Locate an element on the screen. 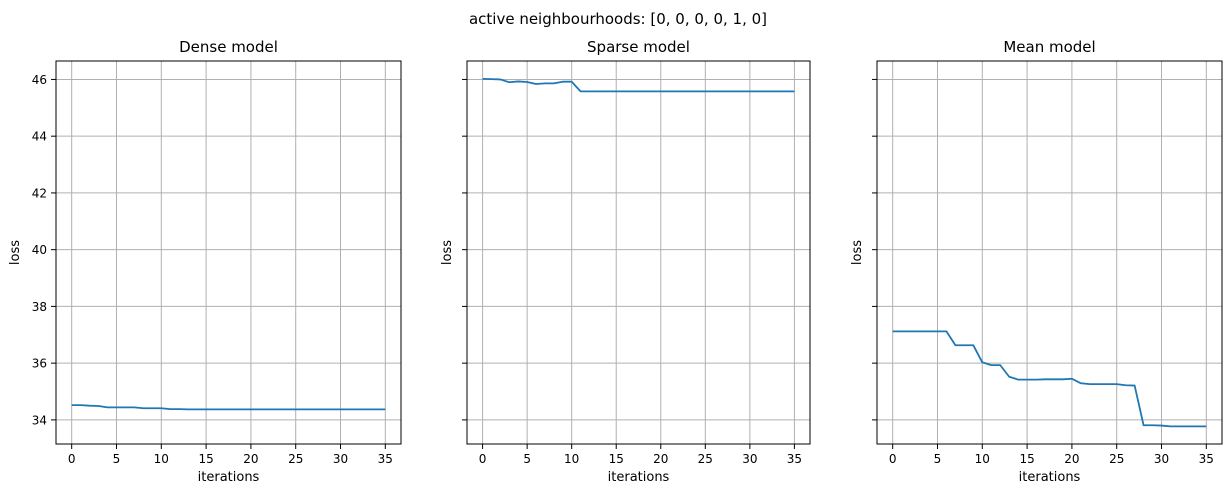  panel-title: Sparse model is located at coordinates (638, 47).